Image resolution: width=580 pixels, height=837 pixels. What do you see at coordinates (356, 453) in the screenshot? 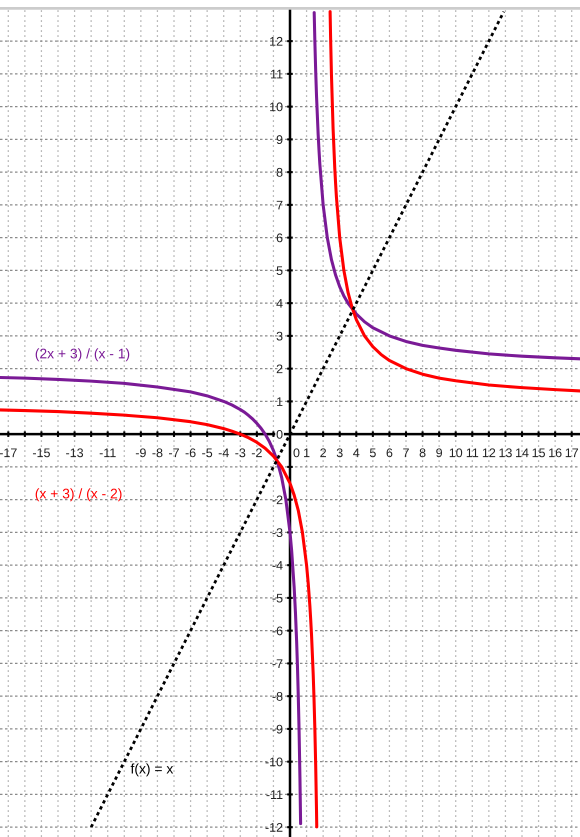
I see `x-tick-label: 4` at bounding box center [356, 453].